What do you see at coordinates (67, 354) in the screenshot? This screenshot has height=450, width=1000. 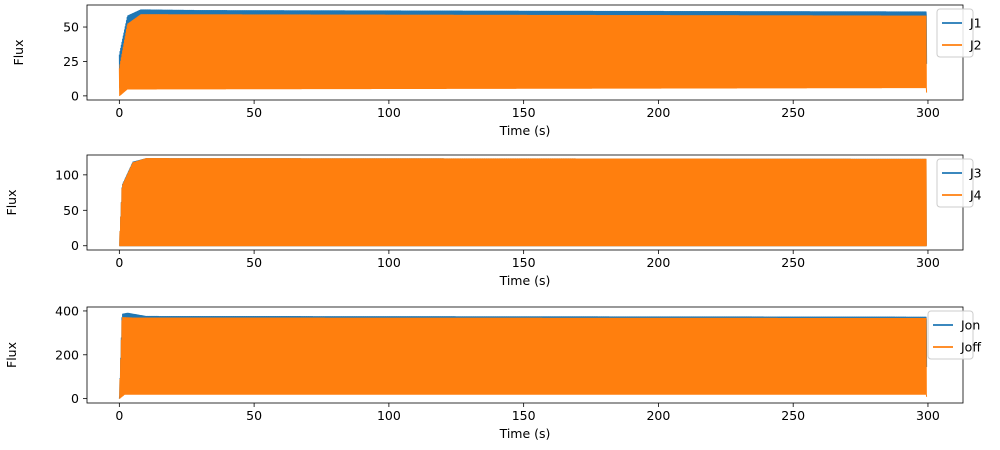 I see `y-tick-label: 200` at bounding box center [67, 354].